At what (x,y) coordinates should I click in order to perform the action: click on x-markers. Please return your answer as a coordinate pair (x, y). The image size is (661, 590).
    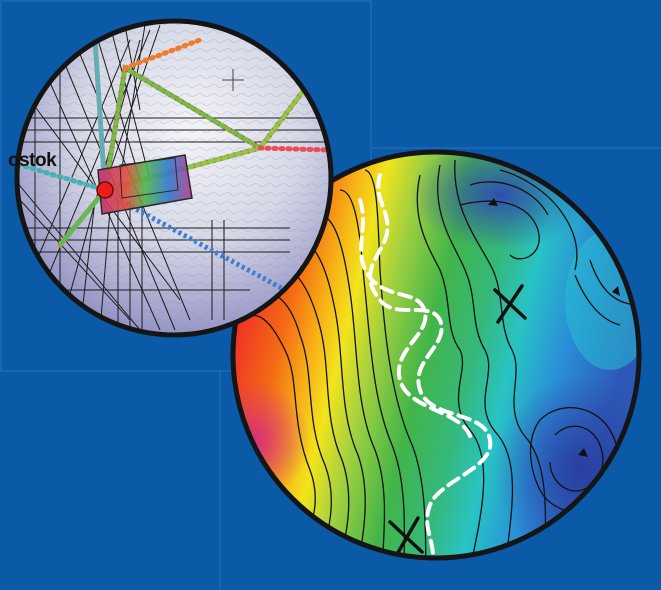
    Looking at the image, I should click on (457, 421).